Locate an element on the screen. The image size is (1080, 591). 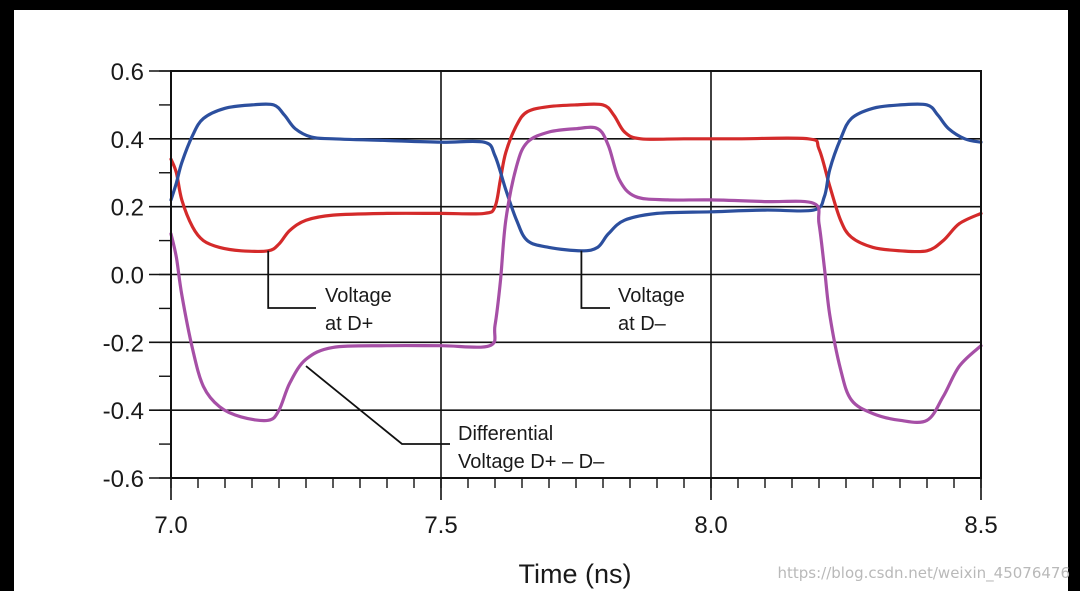
x-tick-label: 7.5 is located at coordinates (440, 525).